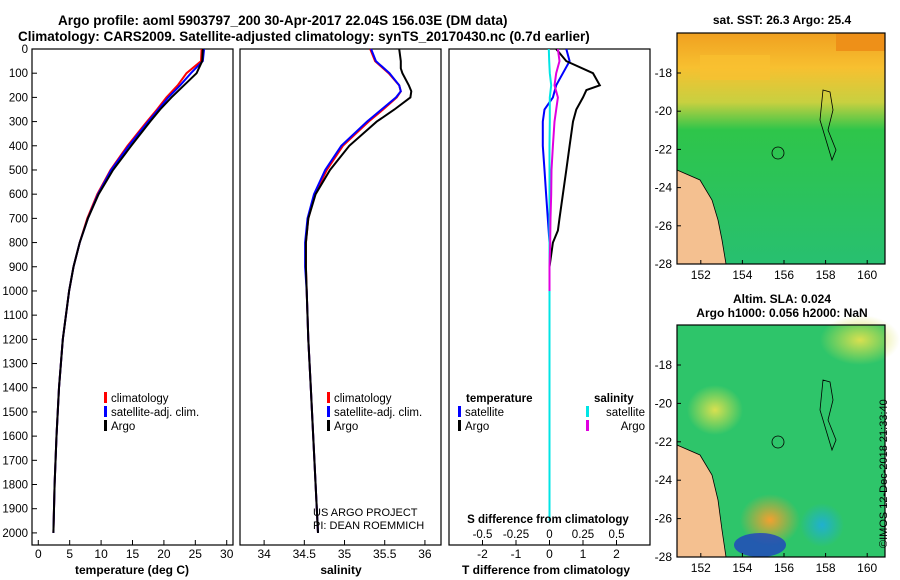  What do you see at coordinates (583, 554) in the screenshot?
I see `x-tick-label: 1` at bounding box center [583, 554].